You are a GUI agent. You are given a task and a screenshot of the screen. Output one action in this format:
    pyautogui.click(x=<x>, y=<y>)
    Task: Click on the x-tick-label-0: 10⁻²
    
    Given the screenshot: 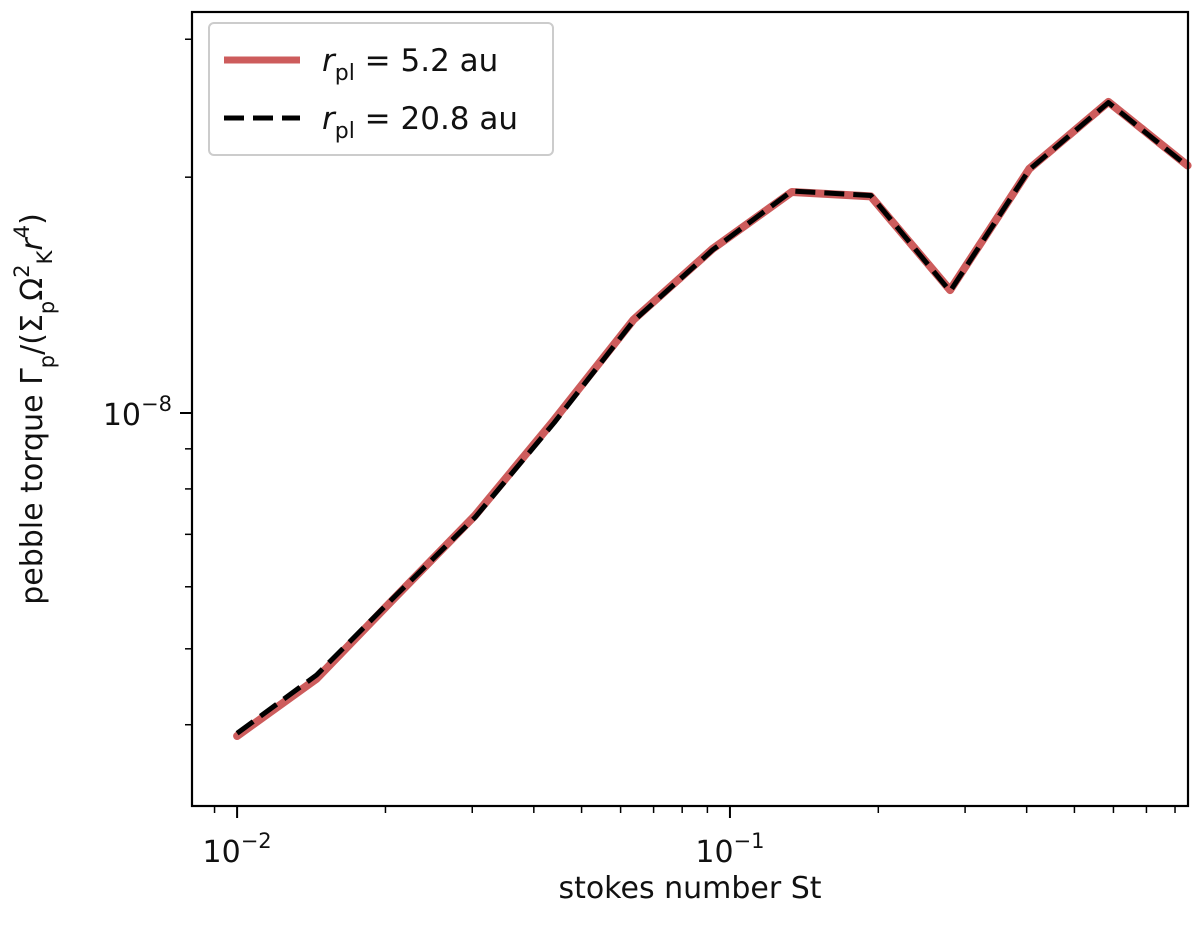 What is the action you would take?
    pyautogui.click(x=237, y=849)
    